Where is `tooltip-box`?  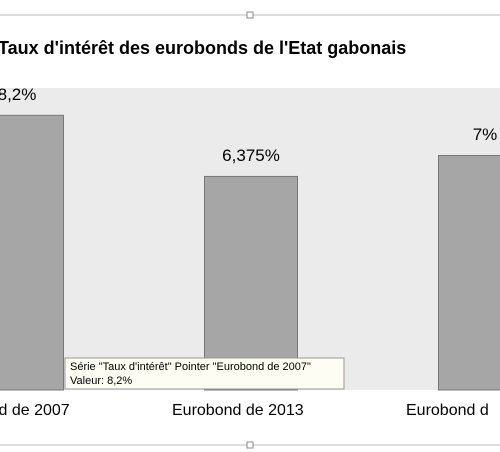 tooltip-box is located at coordinates (204, 373).